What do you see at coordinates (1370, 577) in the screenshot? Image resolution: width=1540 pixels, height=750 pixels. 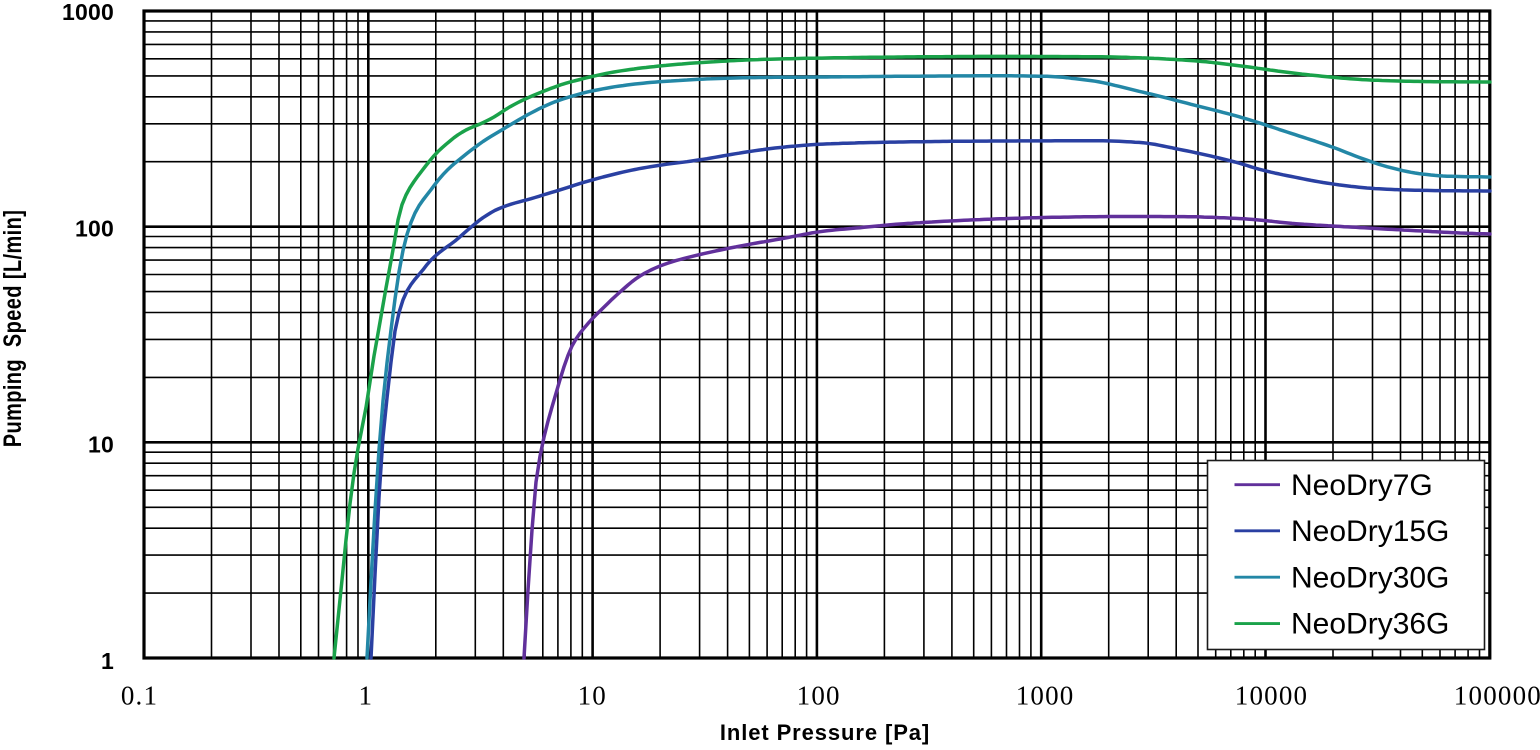 I see `svg-text: NeoDry30G` at bounding box center [1370, 577].